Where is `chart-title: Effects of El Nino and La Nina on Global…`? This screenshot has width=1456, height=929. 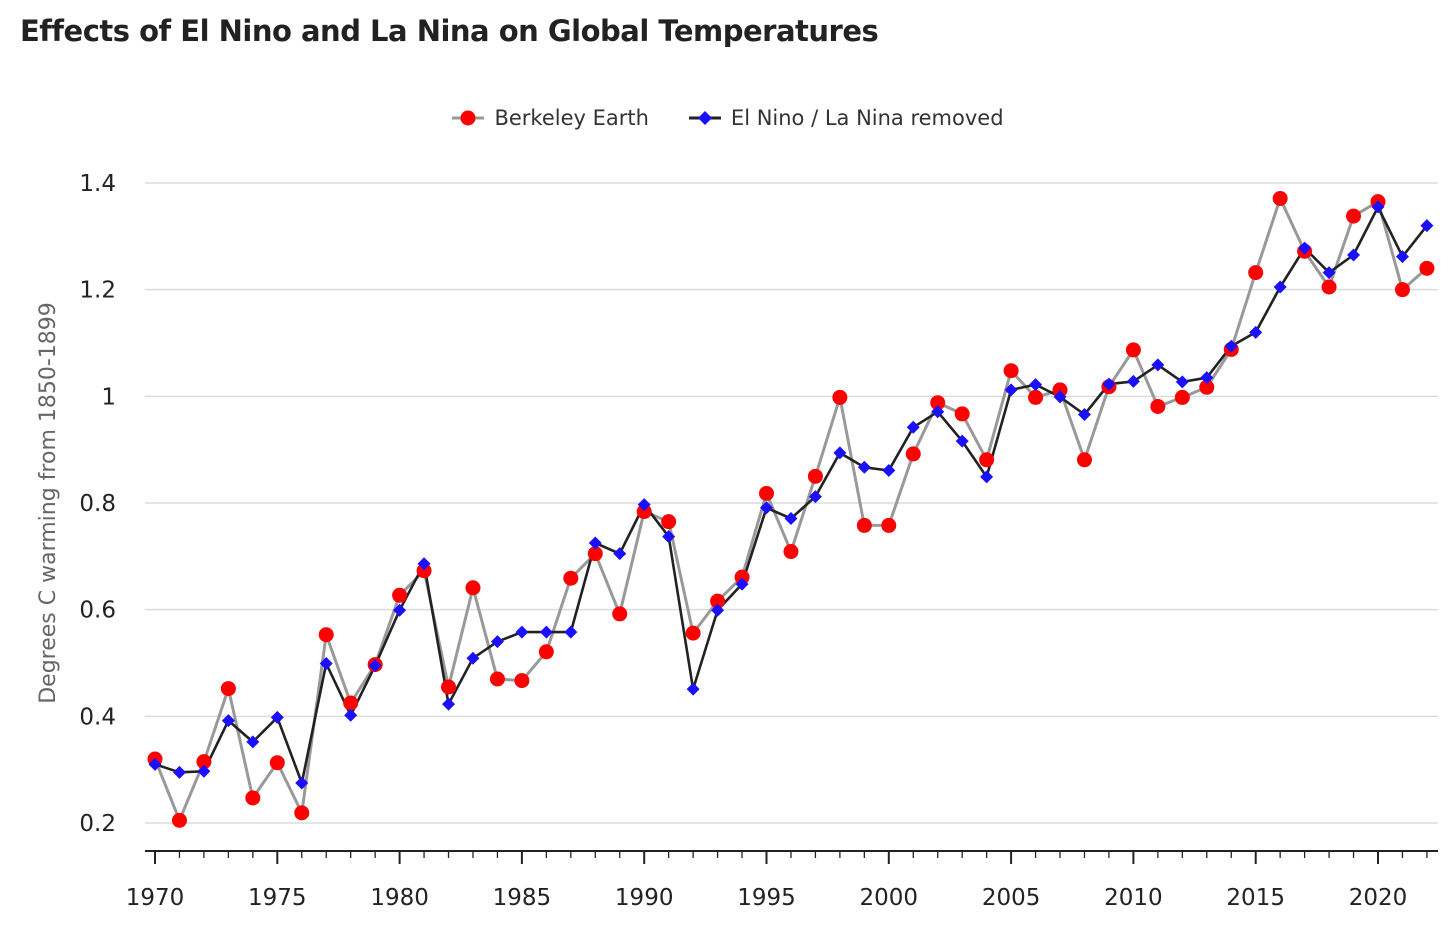
chart-title: Effects of El Nino and La Nina on Global… is located at coordinates (449, 31).